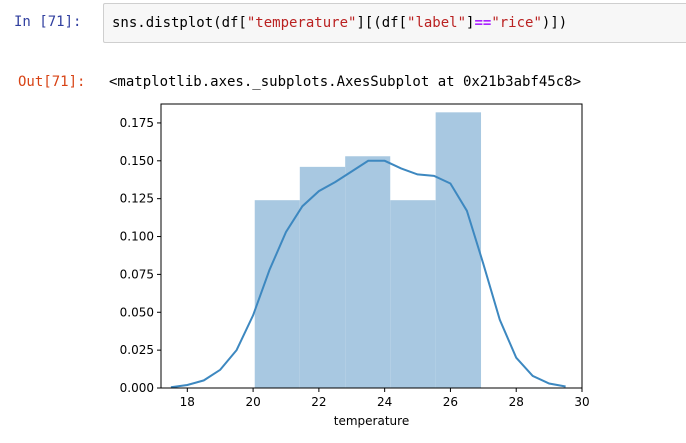 The image size is (686, 443). Describe the element at coordinates (137, 161) in the screenshot. I see `y-tick-label: 0.150` at that location.